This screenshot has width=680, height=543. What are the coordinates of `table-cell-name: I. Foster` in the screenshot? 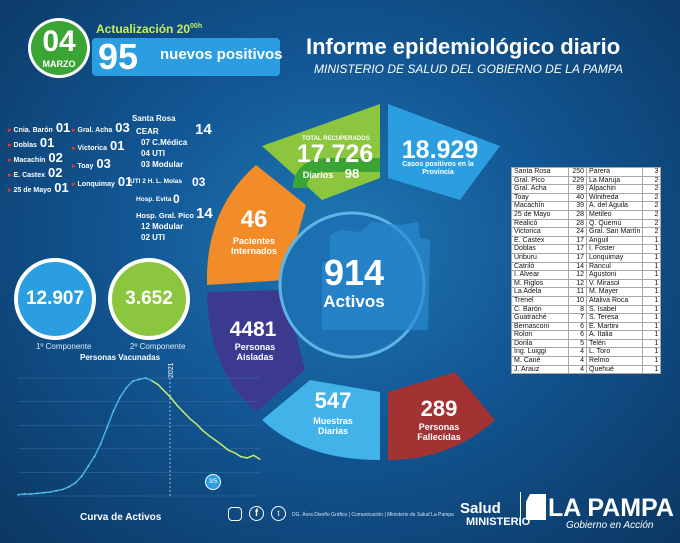 It's located at (614, 249).